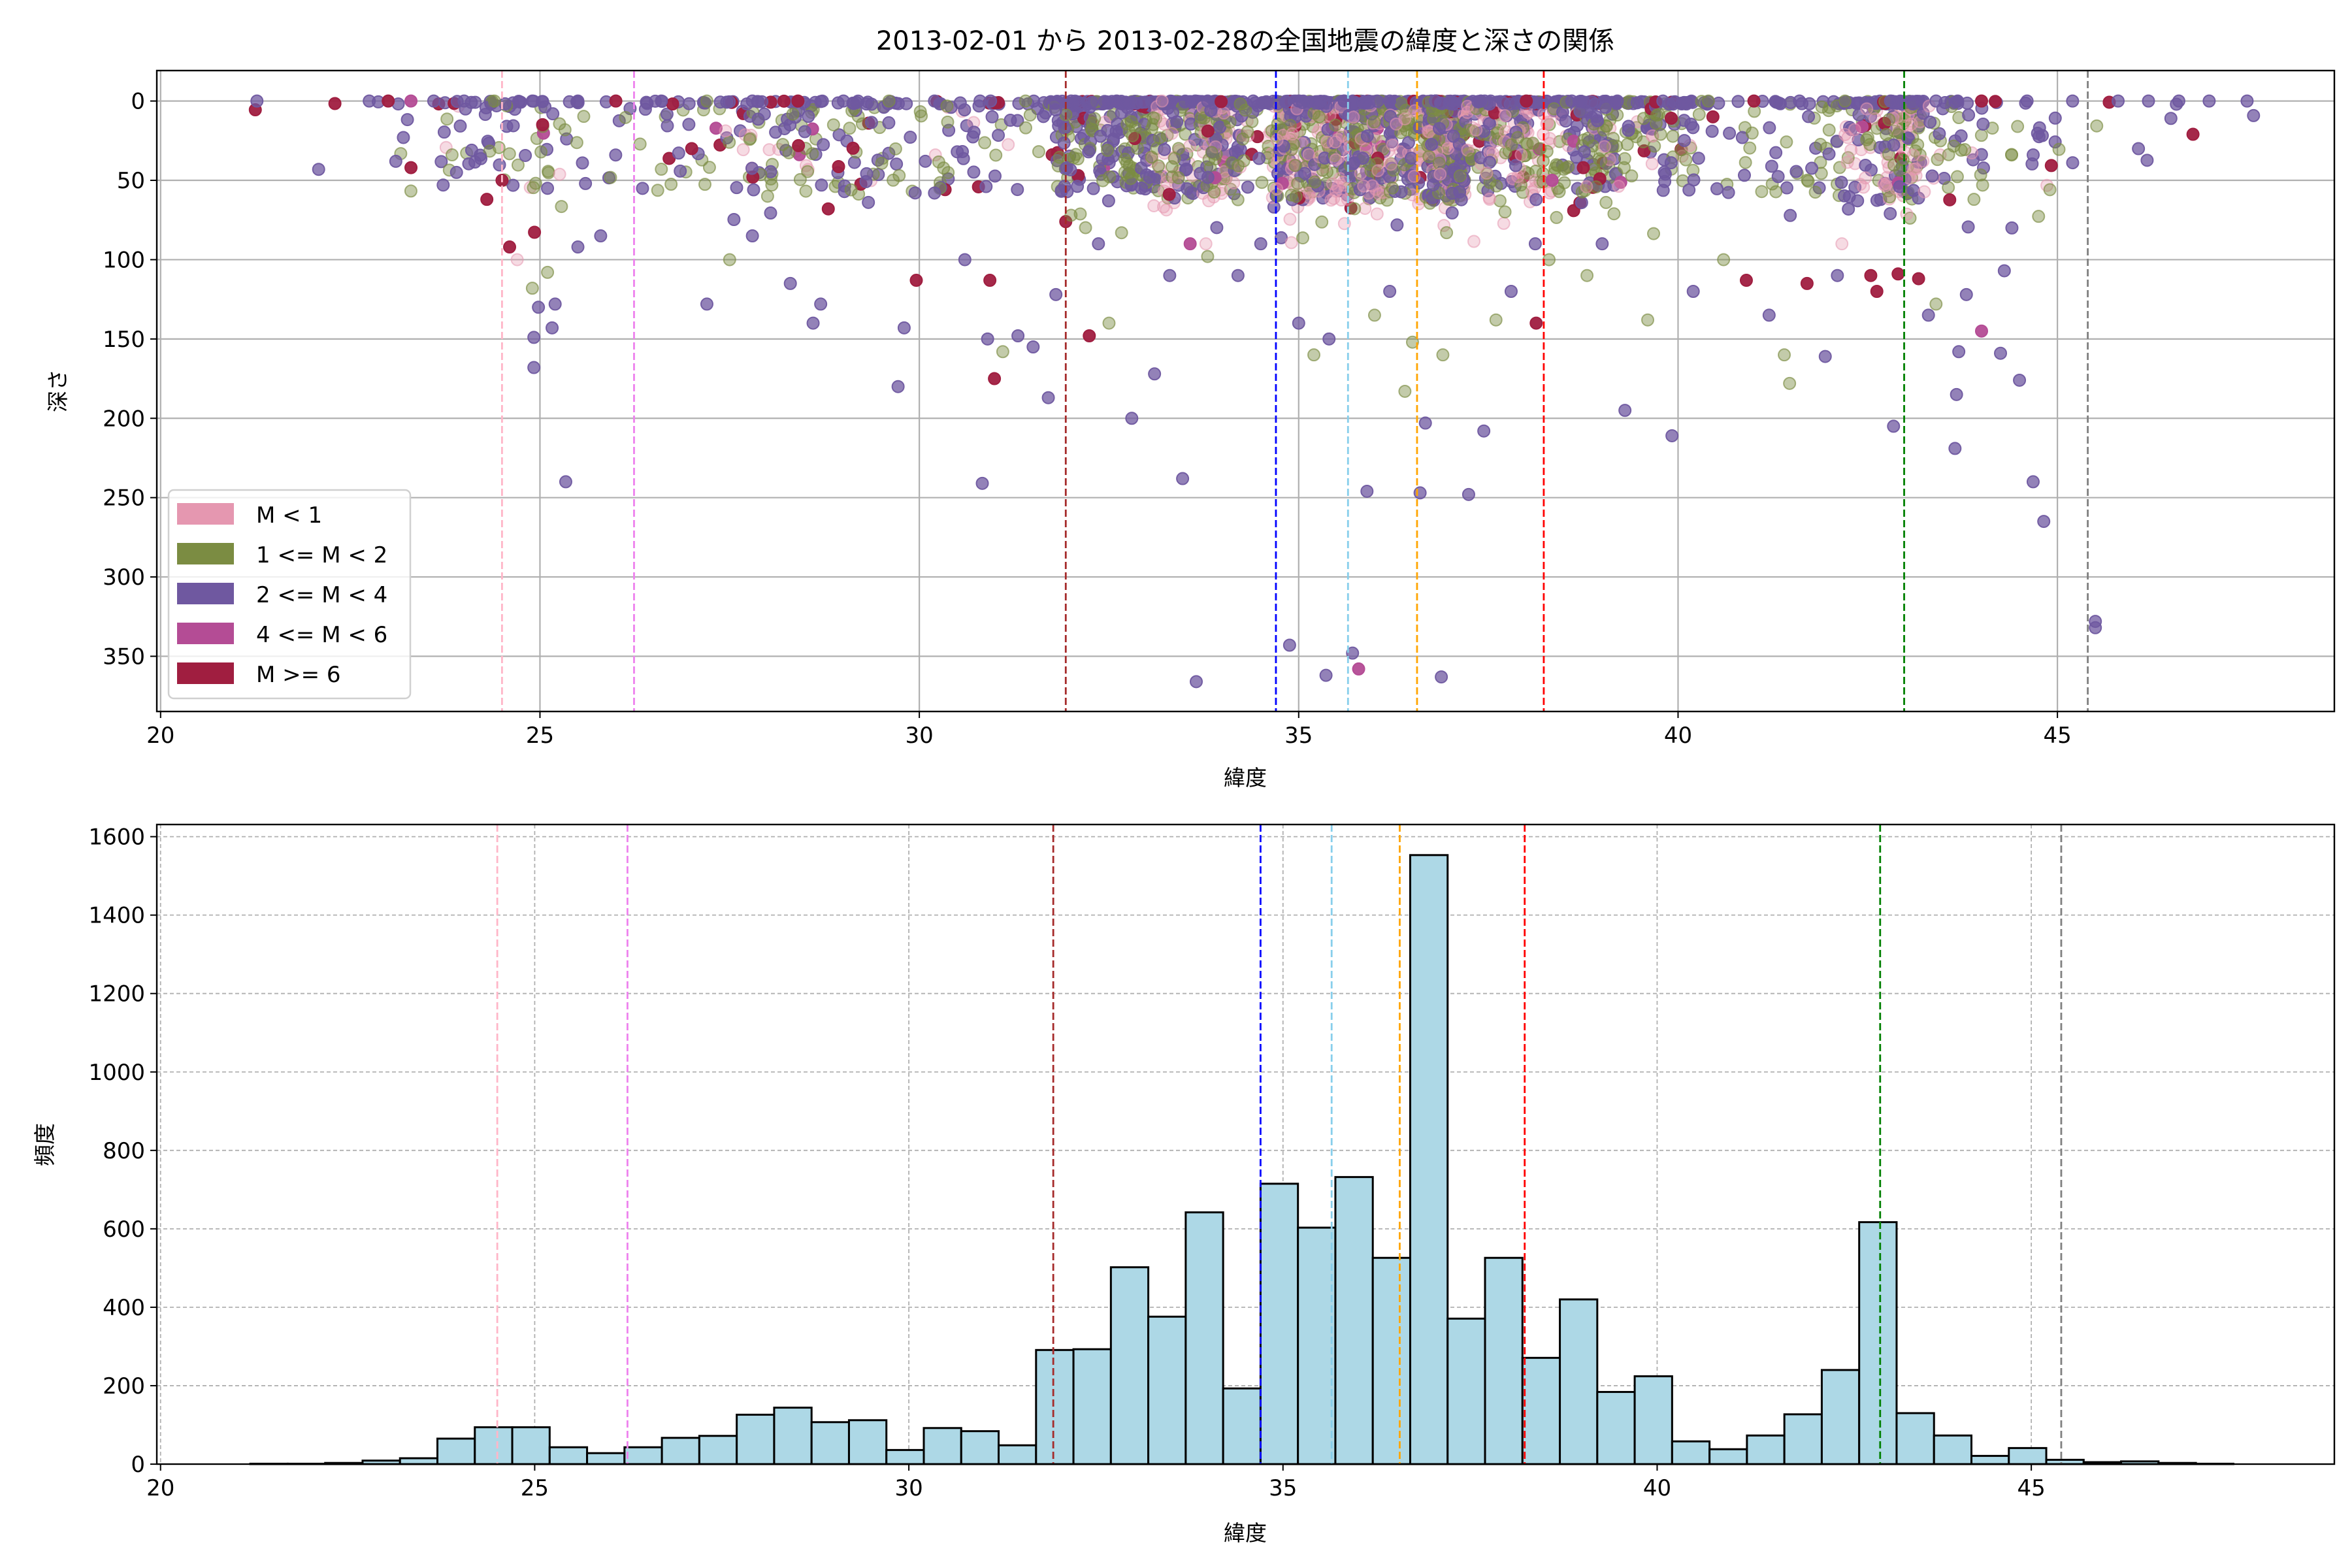  What do you see at coordinates (116, 1073) in the screenshot?
I see `y-tick-label: 1000` at bounding box center [116, 1073].